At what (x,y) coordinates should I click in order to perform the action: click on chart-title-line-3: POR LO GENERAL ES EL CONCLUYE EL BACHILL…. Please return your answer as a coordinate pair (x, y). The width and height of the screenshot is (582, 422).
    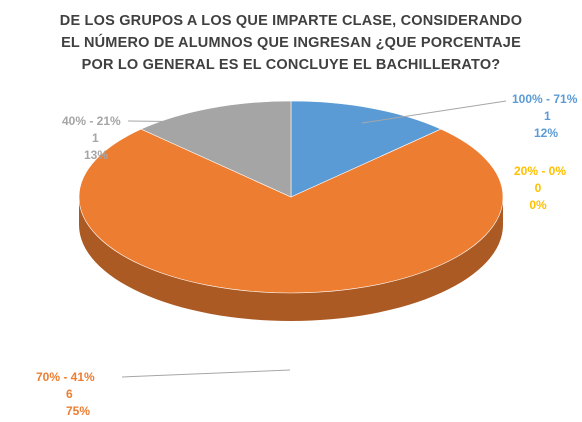
    Looking at the image, I should click on (291, 65).